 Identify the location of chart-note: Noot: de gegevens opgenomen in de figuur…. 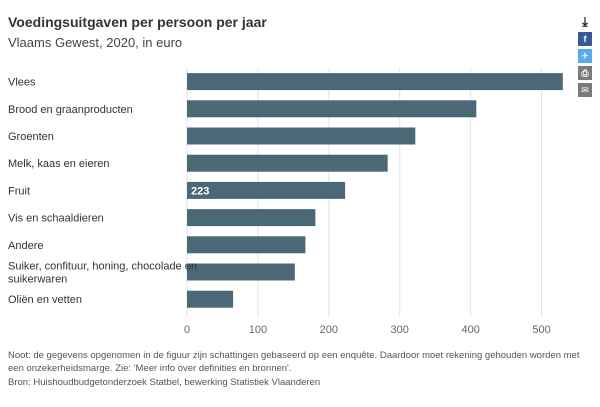
(294, 362).